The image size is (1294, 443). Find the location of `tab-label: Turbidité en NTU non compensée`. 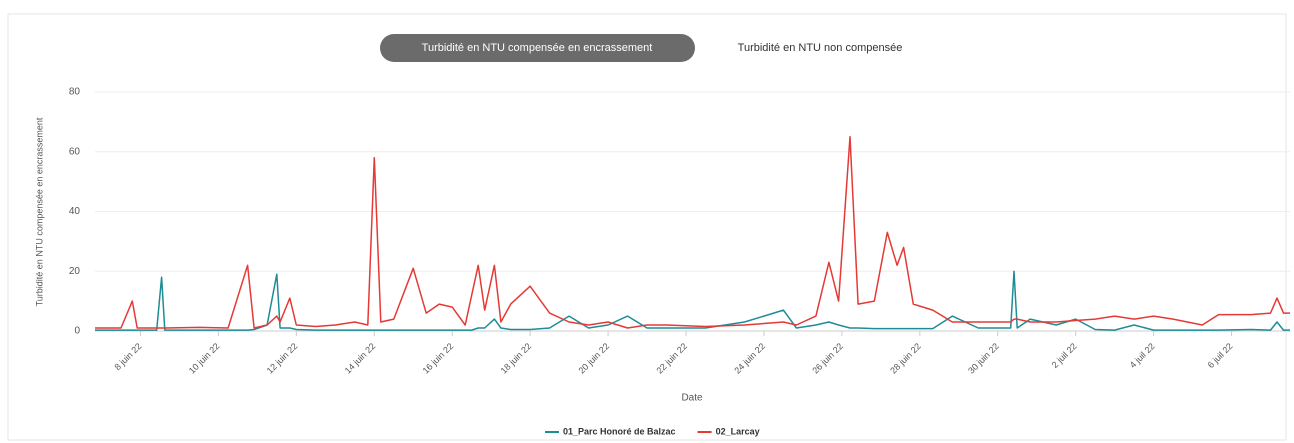

tab-label: Turbidité en NTU non compensée is located at coordinates (820, 48).